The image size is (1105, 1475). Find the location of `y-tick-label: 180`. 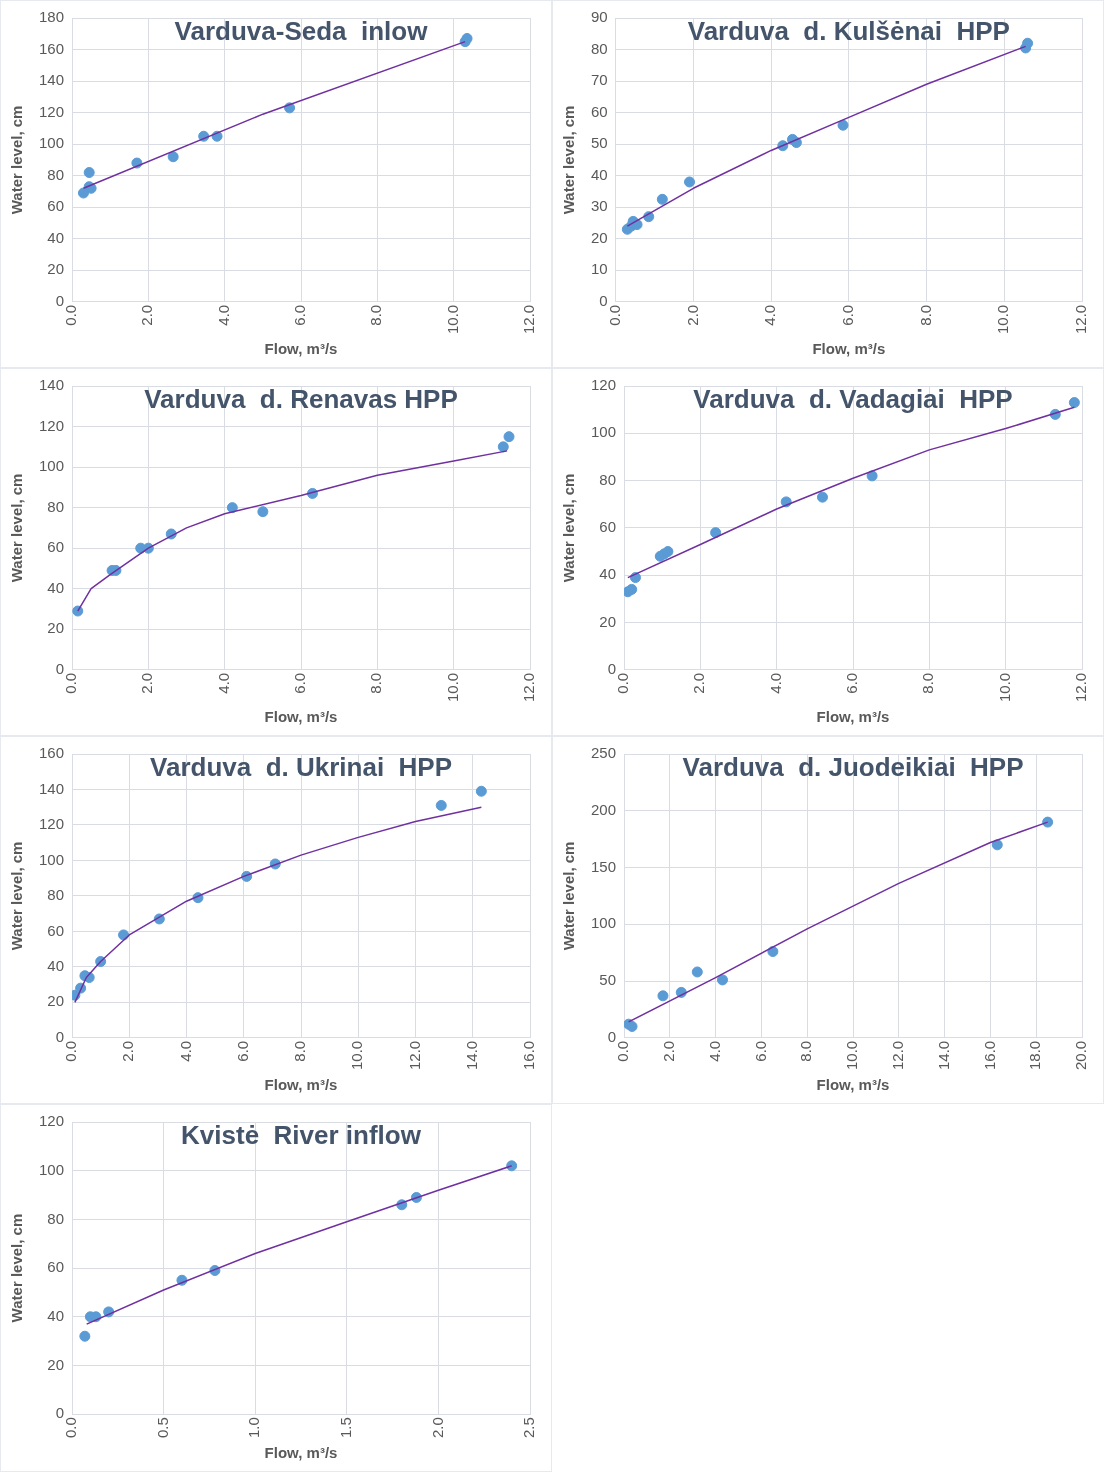

y-tick-label: 180 is located at coordinates (52, 17).